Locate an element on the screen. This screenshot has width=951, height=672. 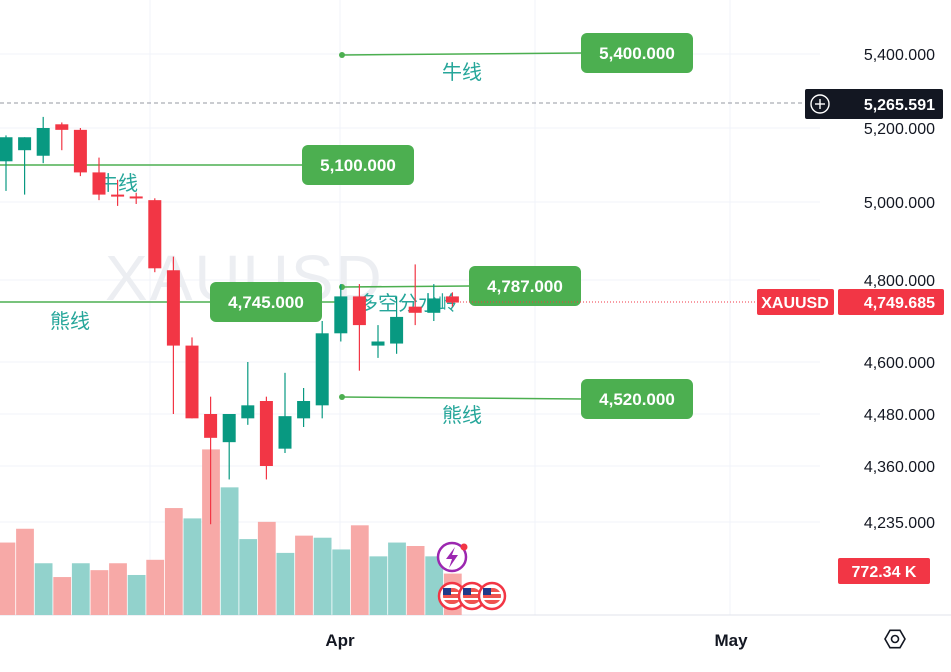
level-pill-5400-label: 5,400.000 is located at coordinates (637, 53).